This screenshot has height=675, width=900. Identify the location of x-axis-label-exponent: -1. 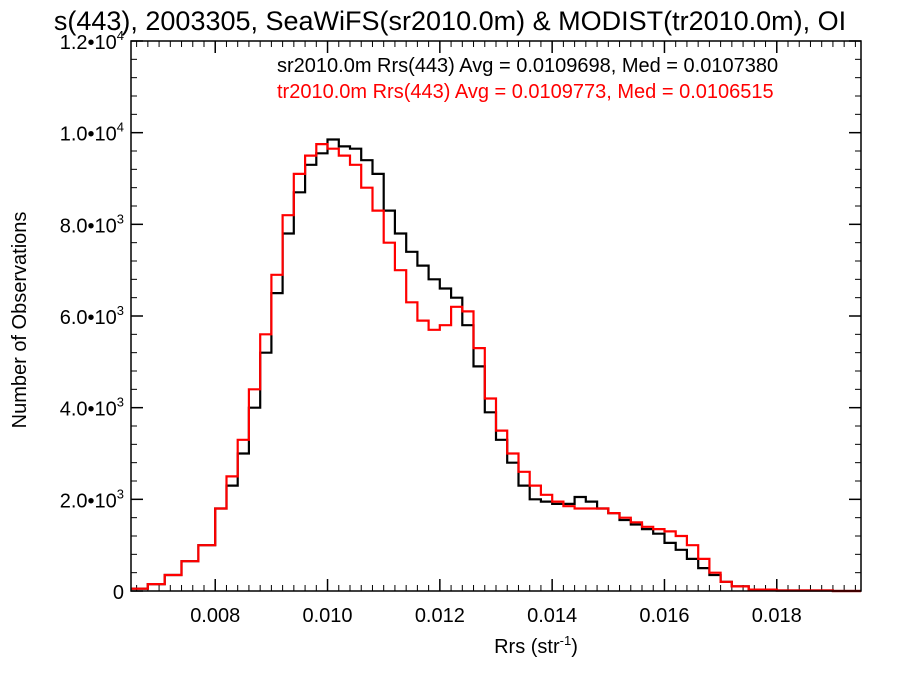
(566, 640).